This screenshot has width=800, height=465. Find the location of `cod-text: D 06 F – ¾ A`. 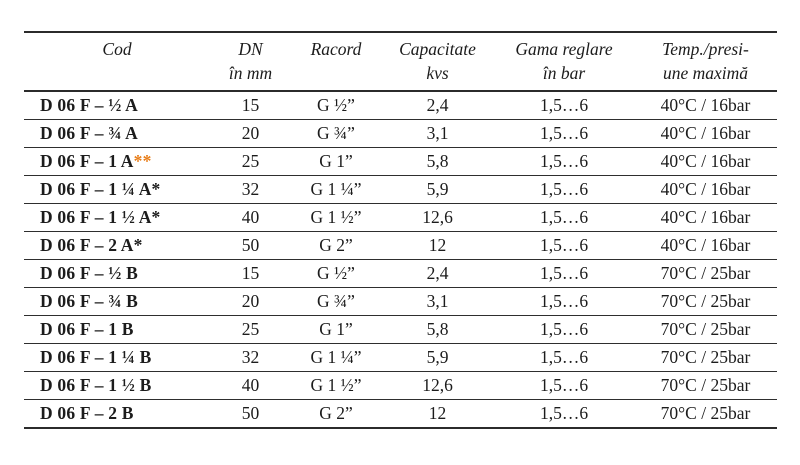

cod-text: D 06 F – ¾ A is located at coordinates (89, 133).